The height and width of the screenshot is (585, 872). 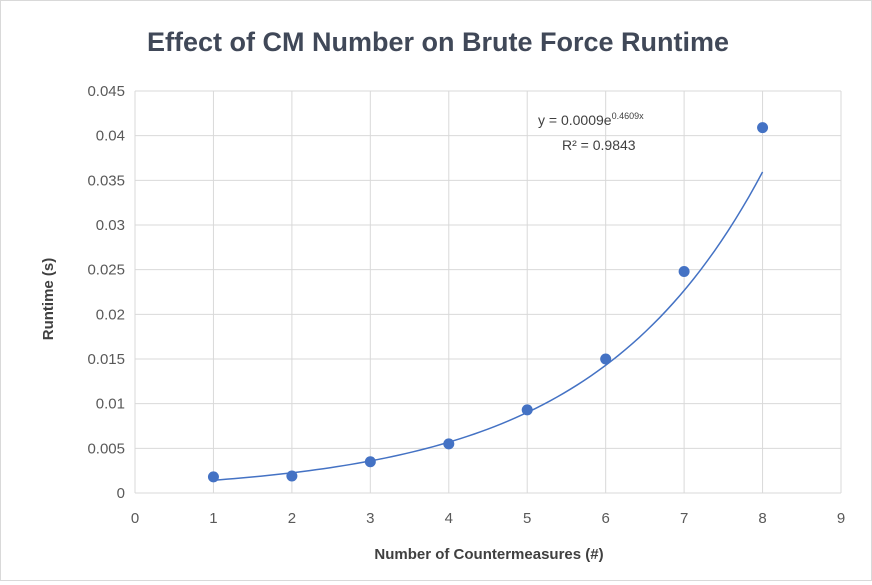 I want to click on y-tick-label: 0.045, so click(x=106, y=91).